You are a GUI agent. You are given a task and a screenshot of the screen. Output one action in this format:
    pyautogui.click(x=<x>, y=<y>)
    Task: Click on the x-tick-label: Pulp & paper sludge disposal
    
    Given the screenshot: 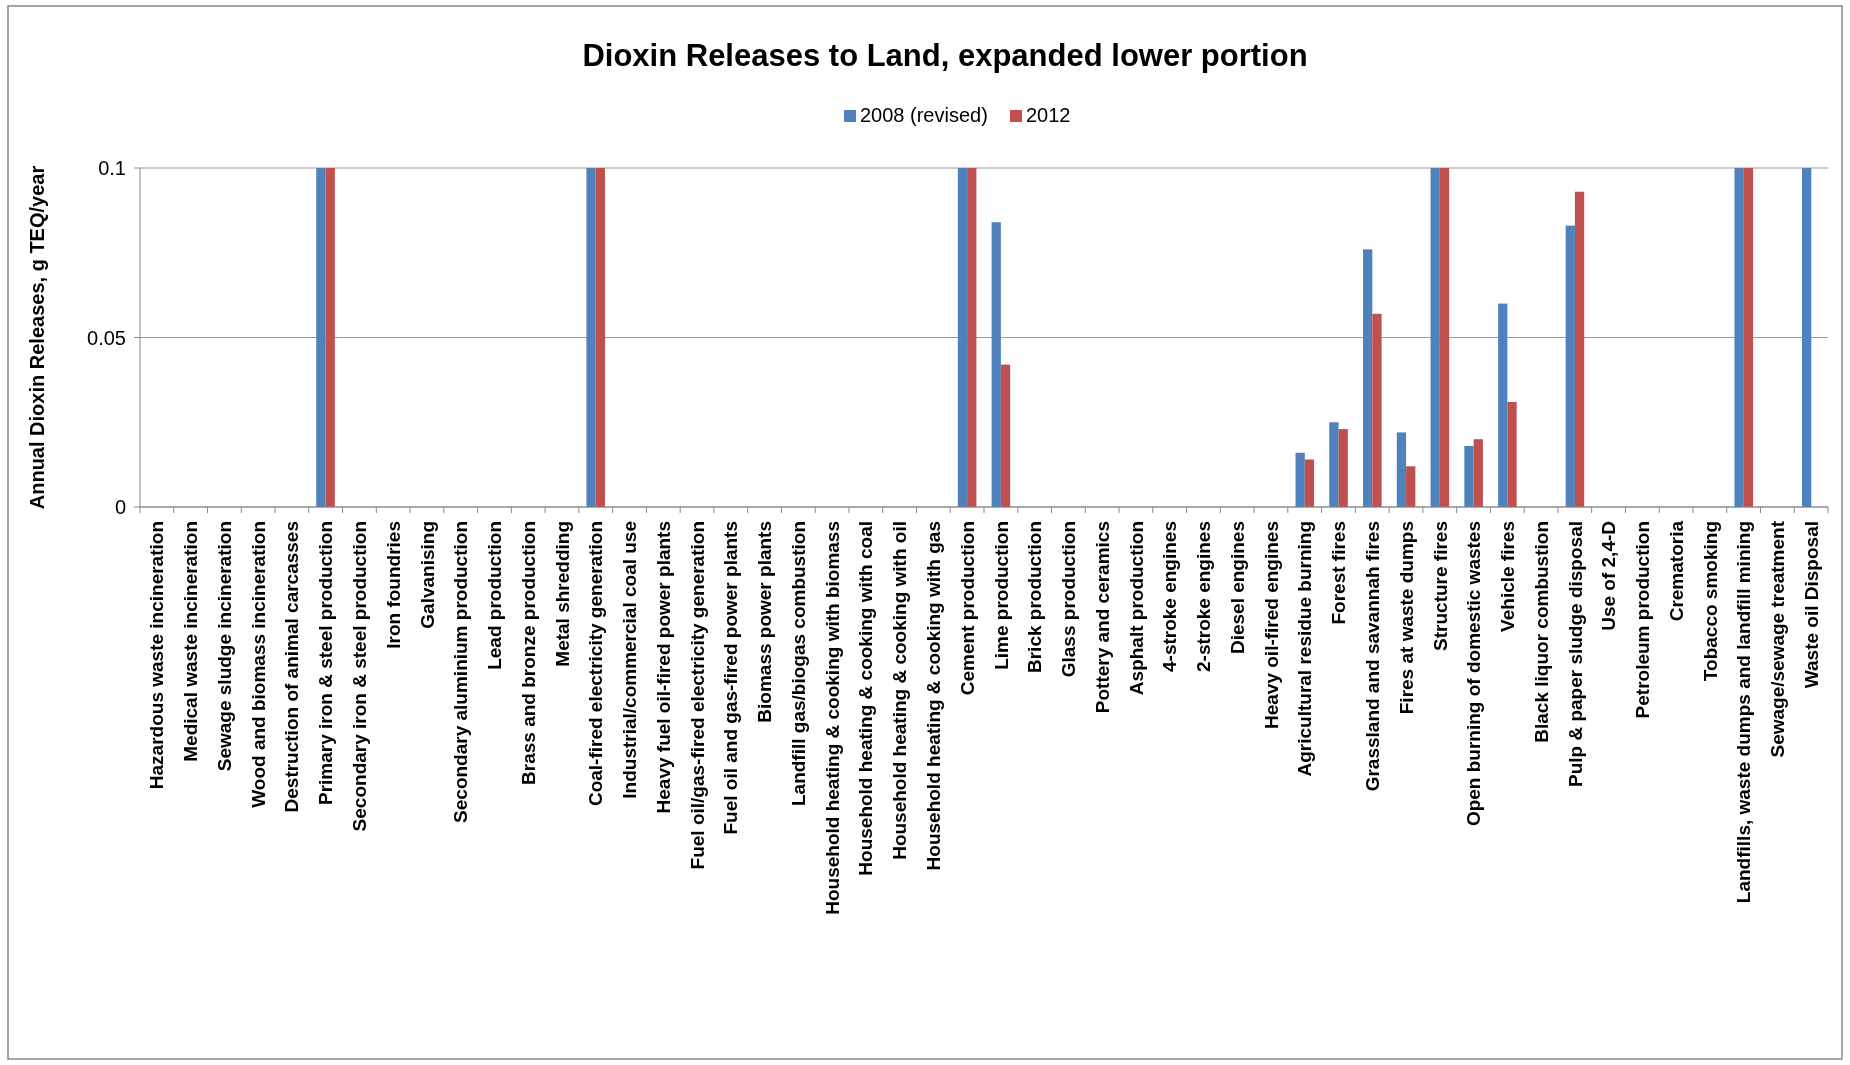 What is the action you would take?
    pyautogui.click(x=1575, y=654)
    